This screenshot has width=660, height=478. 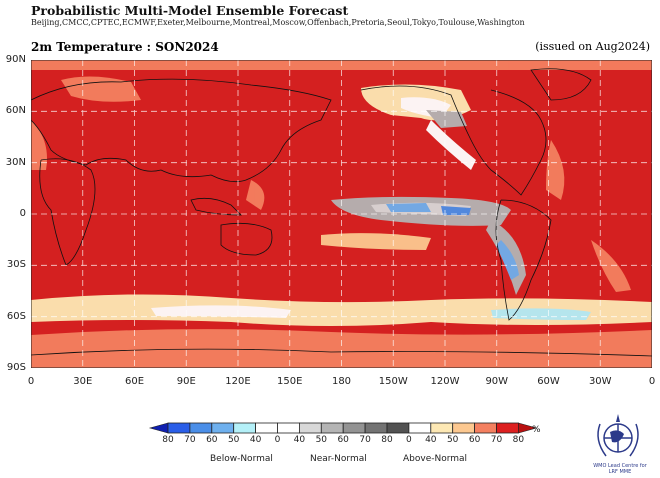 I want to click on colorbar, so click(x=343, y=428).